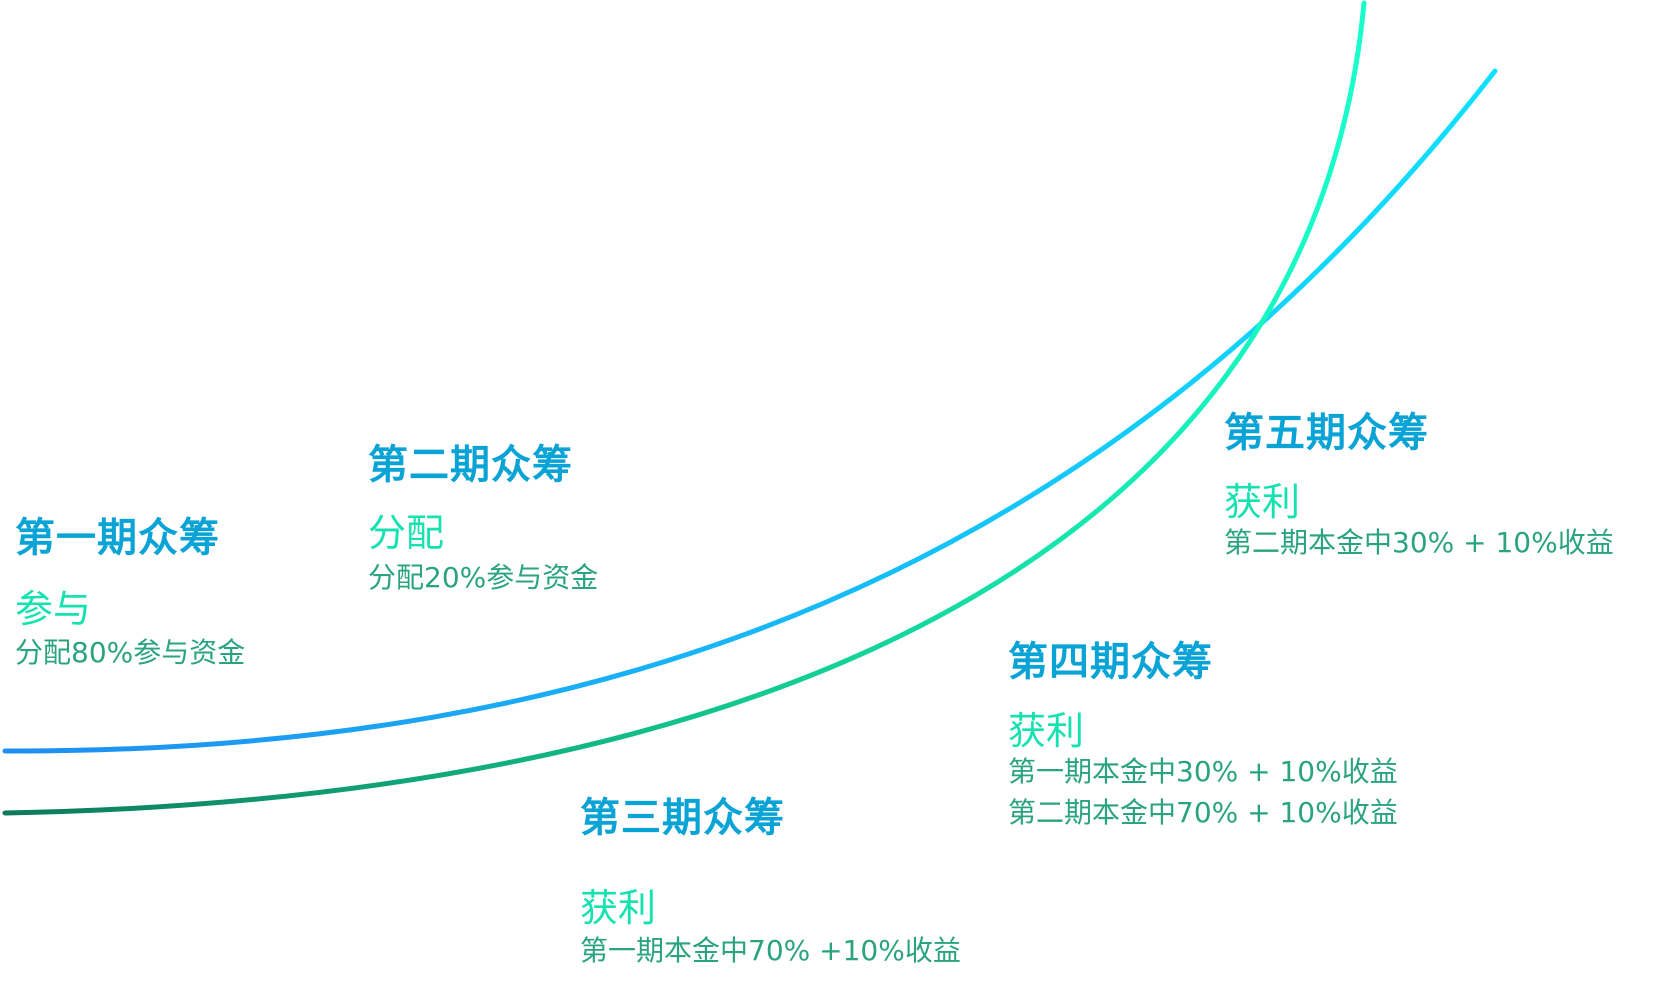 The width and height of the screenshot is (1660, 995). What do you see at coordinates (682, 818) in the screenshot?
I see `phase-3-title: 第三期众筹` at bounding box center [682, 818].